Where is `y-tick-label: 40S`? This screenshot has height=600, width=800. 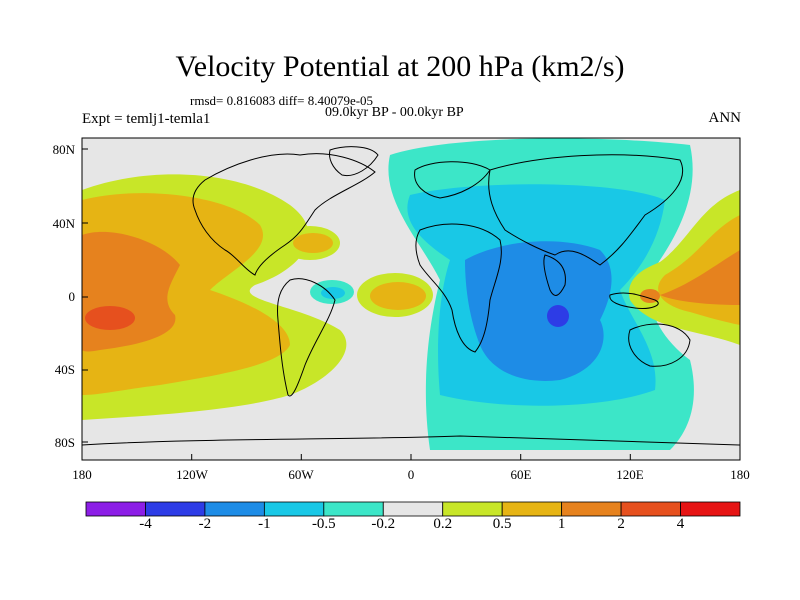 y-tick-label: 40S is located at coordinates (64, 369).